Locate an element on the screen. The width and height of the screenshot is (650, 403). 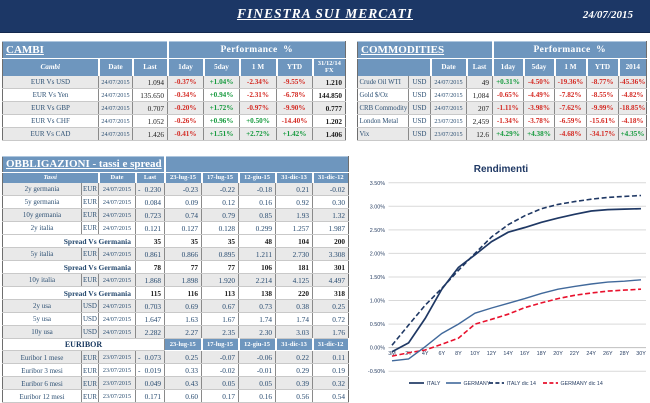
svg-text: 0.00% is located at coordinates (377, 349).